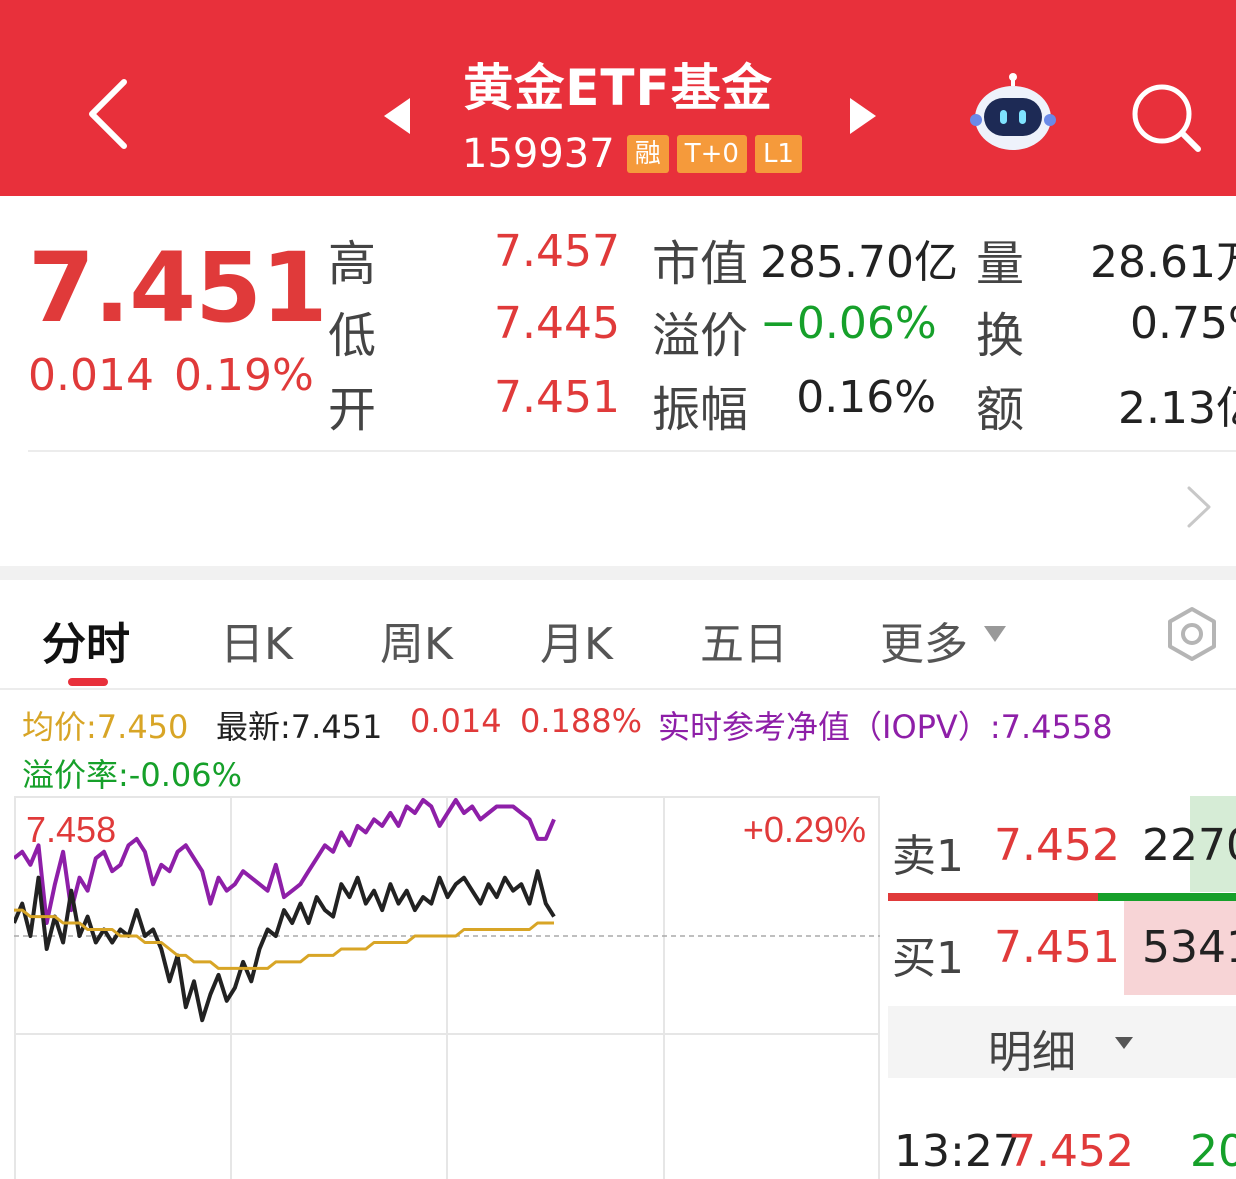 The width and height of the screenshot is (1236, 1179). What do you see at coordinates (352, 410) in the screenshot?
I see `open-label: 开` at bounding box center [352, 410].